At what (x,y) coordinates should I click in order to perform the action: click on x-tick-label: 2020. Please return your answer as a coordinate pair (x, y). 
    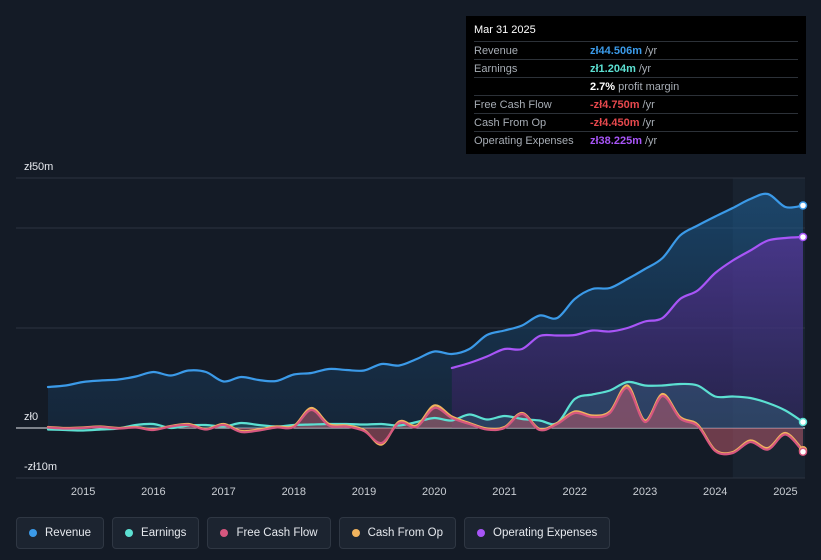
    Looking at the image, I should click on (434, 492).